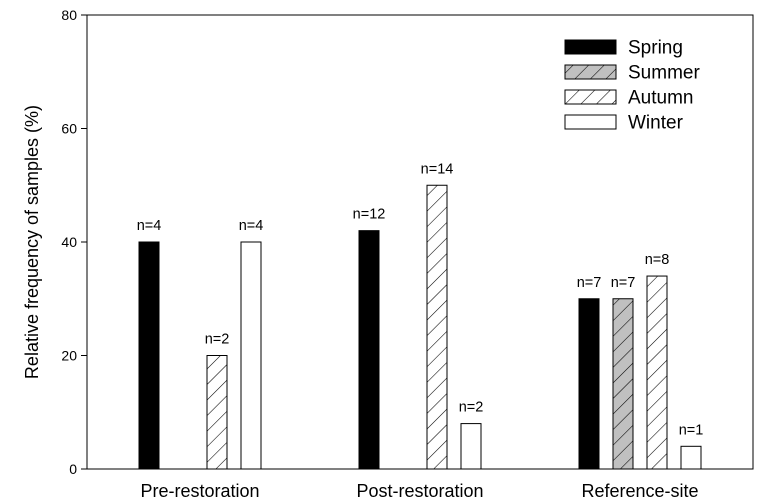 The height and width of the screenshot is (504, 758). Describe the element at coordinates (691, 430) in the screenshot. I see `bar-count-label: n=1` at that location.